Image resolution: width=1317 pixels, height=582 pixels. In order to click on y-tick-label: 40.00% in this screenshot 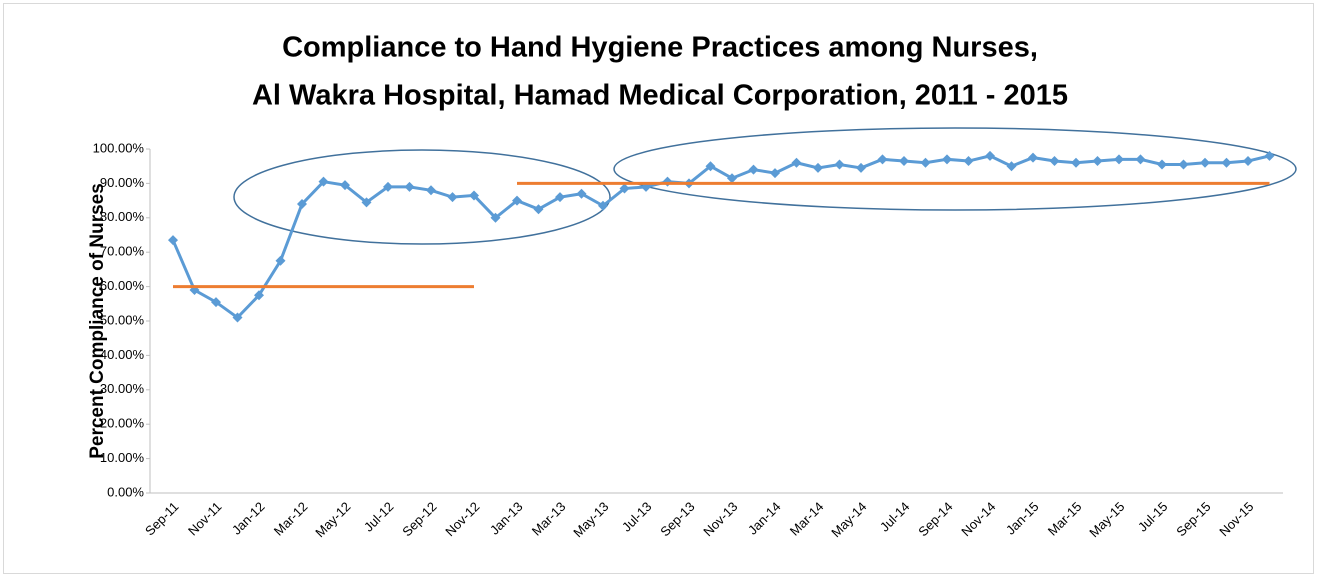, I will do `click(122, 354)`.